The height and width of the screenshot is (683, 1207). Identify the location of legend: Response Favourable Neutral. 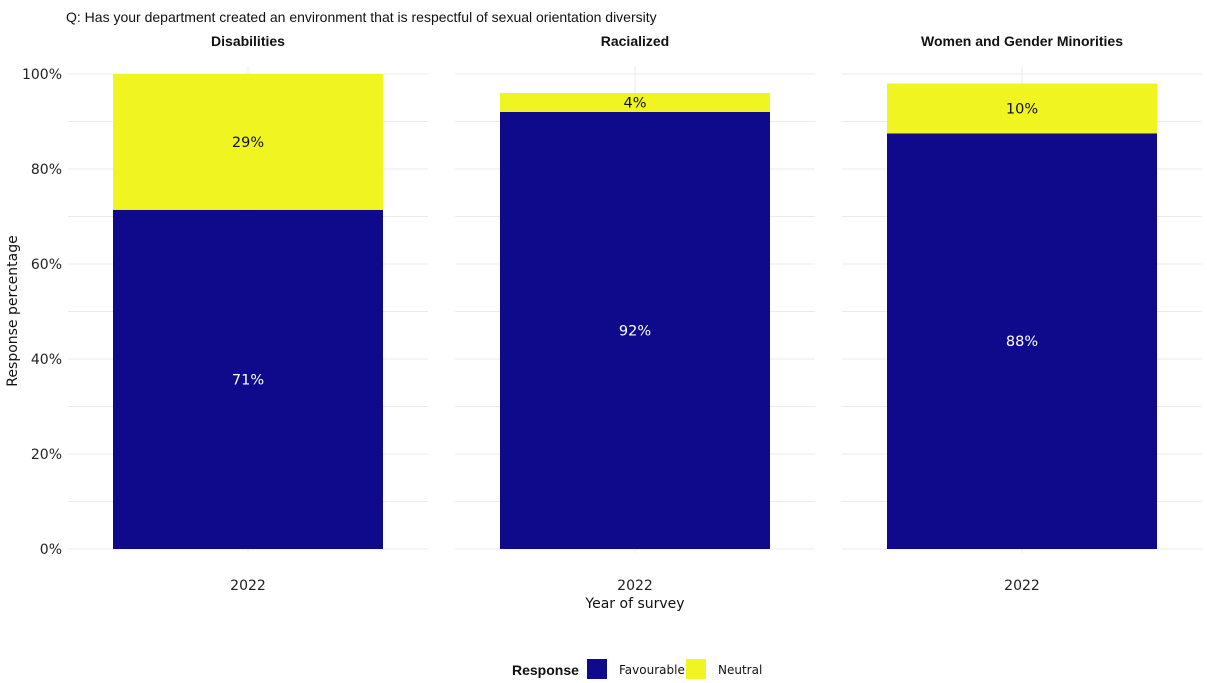
(637, 669).